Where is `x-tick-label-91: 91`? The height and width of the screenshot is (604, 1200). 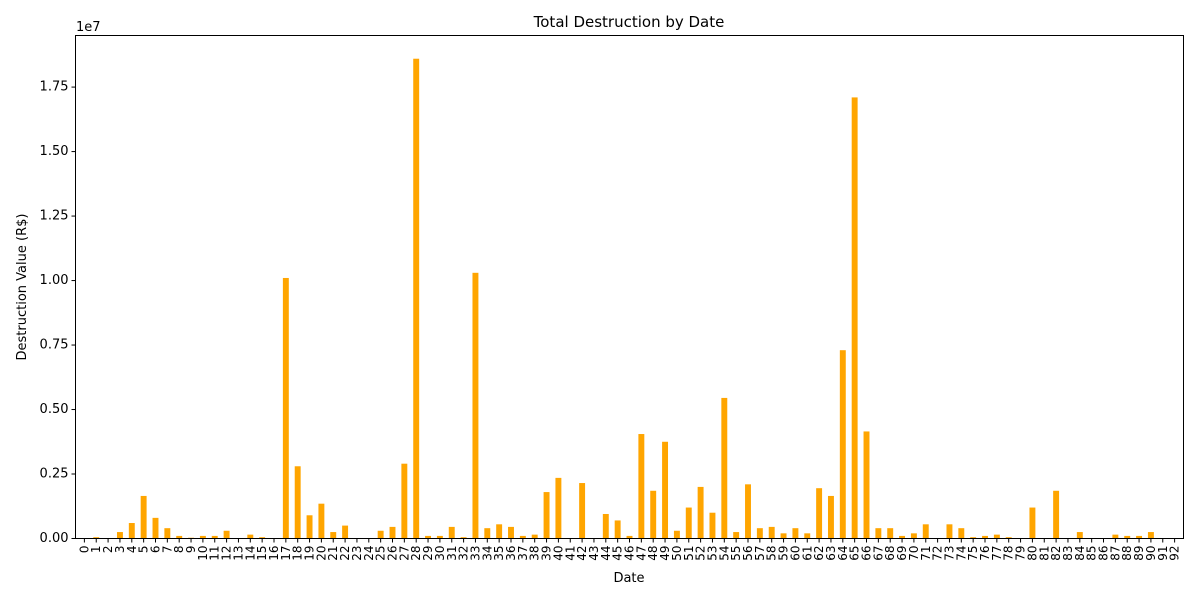
x-tick-label-91: 91 is located at coordinates (1163, 553).